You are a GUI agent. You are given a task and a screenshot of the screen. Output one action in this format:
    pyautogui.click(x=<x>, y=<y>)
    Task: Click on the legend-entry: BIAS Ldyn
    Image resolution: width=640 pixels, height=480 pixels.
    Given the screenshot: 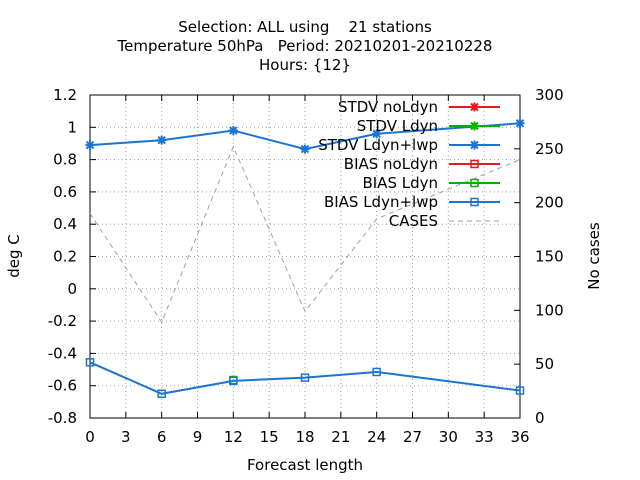 What is the action you would take?
    pyautogui.click(x=431, y=183)
    